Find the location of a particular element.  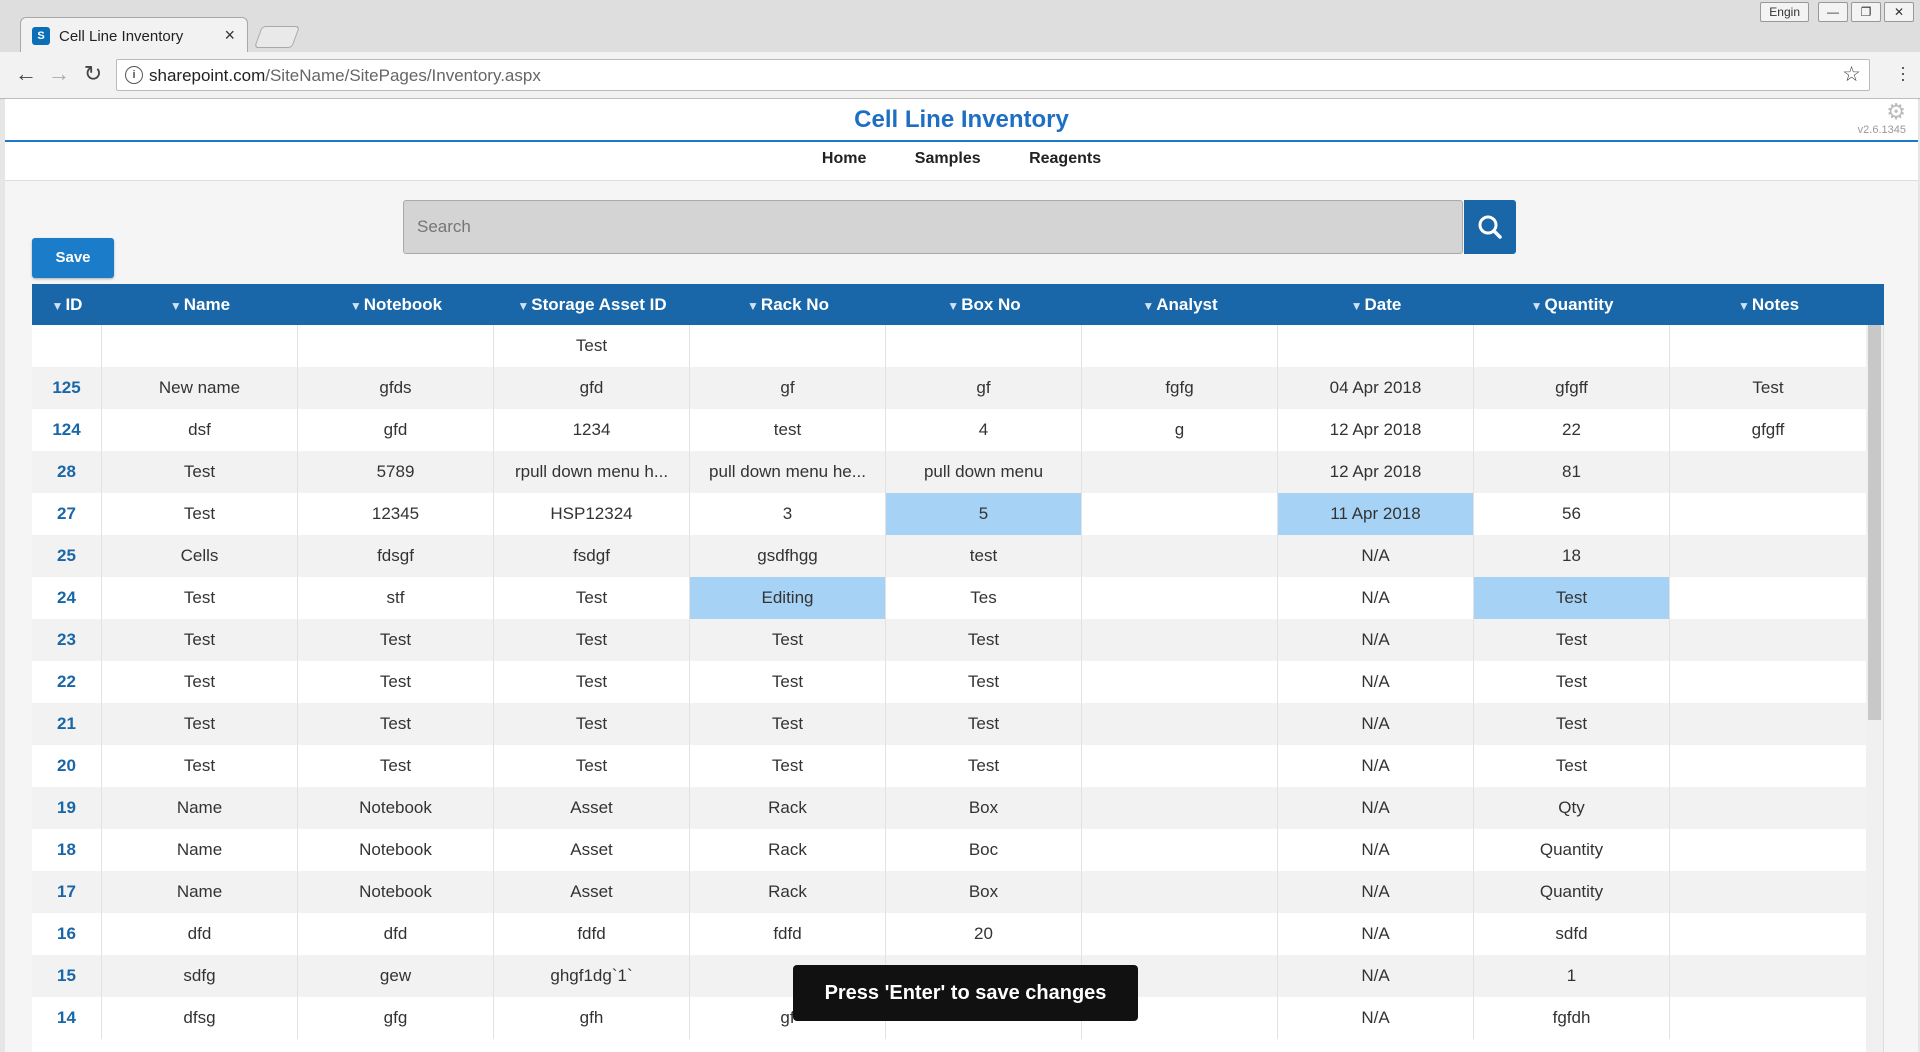

table-cell: dfsg is located at coordinates (200, 1018).